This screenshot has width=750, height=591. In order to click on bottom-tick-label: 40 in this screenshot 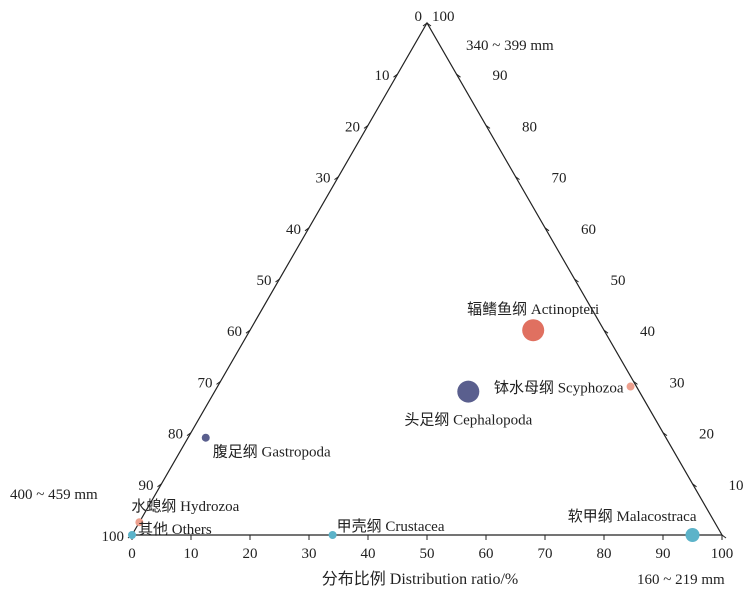, I will do `click(368, 554)`.